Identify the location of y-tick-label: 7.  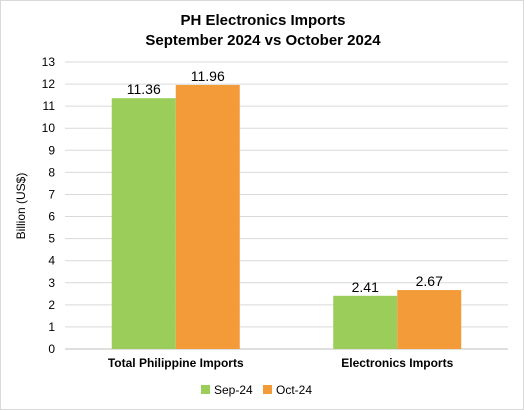
(51, 194).